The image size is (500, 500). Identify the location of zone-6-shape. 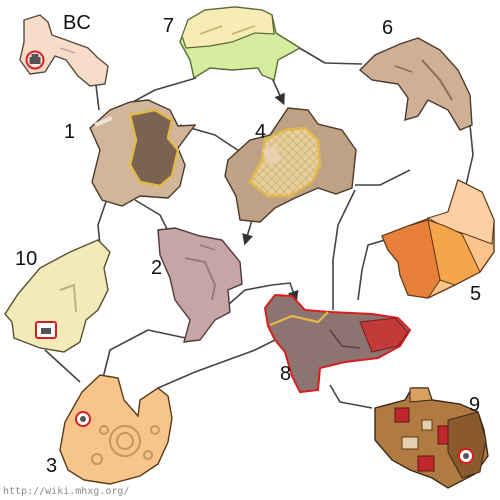
(415, 84).